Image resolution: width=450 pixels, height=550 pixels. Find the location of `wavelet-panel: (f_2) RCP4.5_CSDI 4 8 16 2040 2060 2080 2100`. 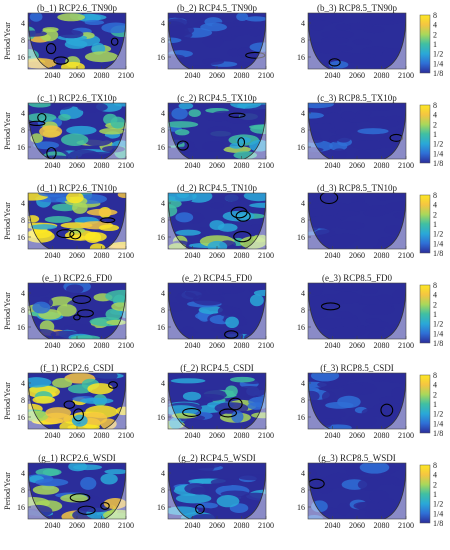

wavelet-panel: (f_2) RCP4.5_CSDI 4 8 16 2040 2060 2080 2100 is located at coordinates (215, 401).